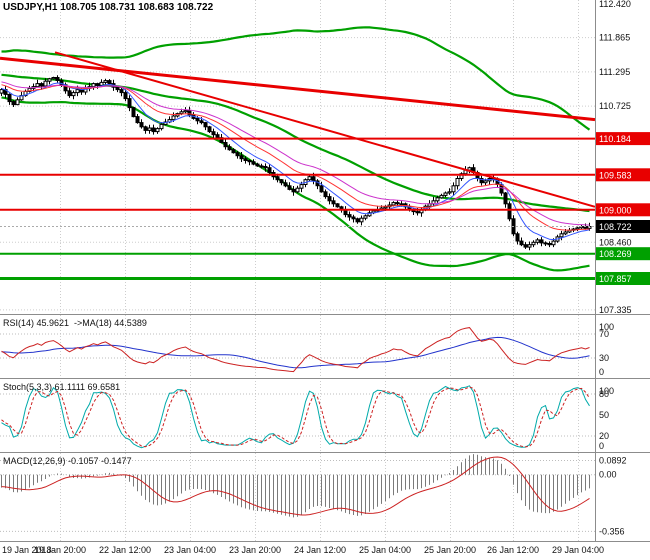  What do you see at coordinates (604, 436) in the screenshot?
I see `stoch-axis-label: 20` at bounding box center [604, 436].